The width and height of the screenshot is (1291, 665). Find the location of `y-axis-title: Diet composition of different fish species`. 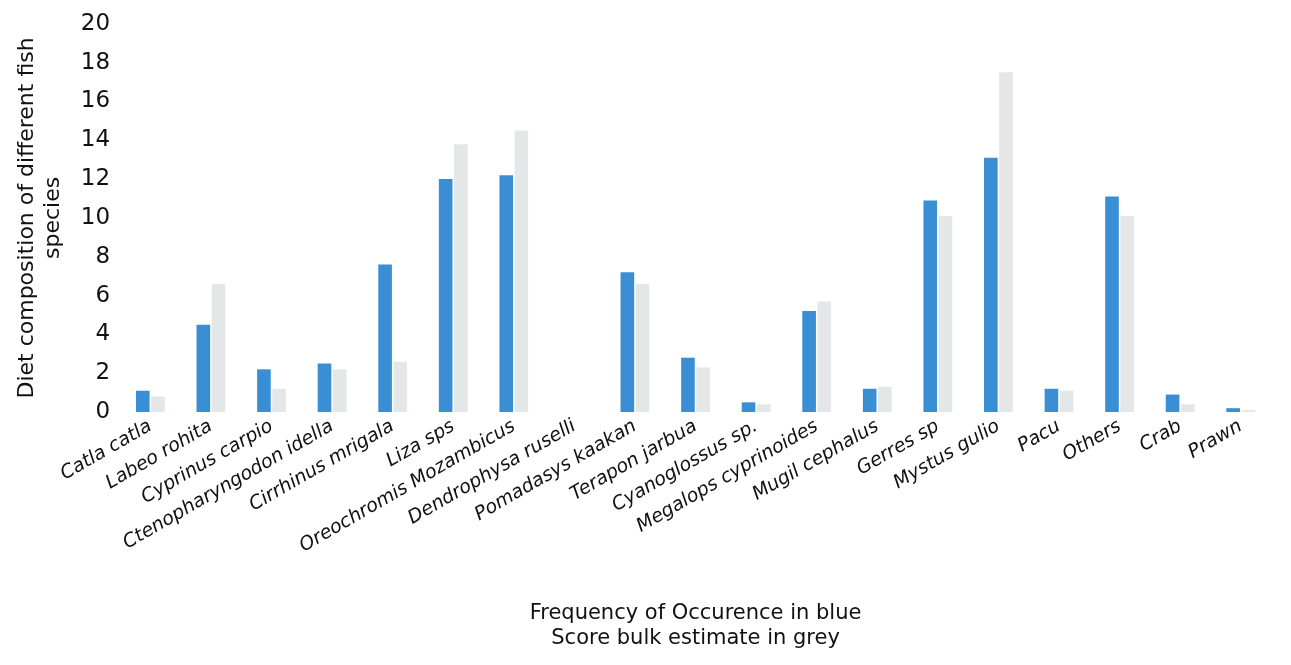

y-axis-title: Diet composition of different fish species is located at coordinates (38, 218).